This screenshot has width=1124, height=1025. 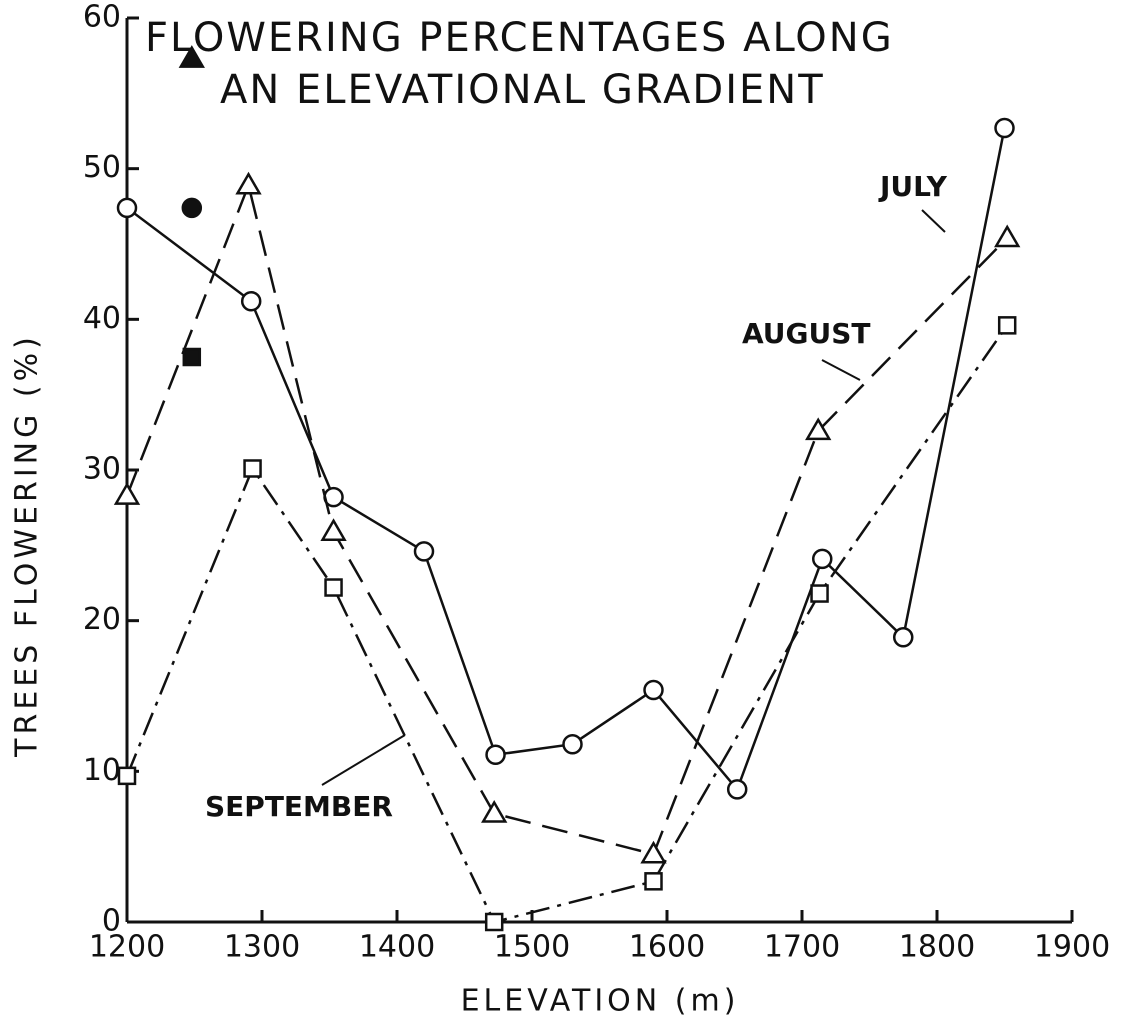 I want to click on x-tick-label: 1400, so click(x=397, y=947).